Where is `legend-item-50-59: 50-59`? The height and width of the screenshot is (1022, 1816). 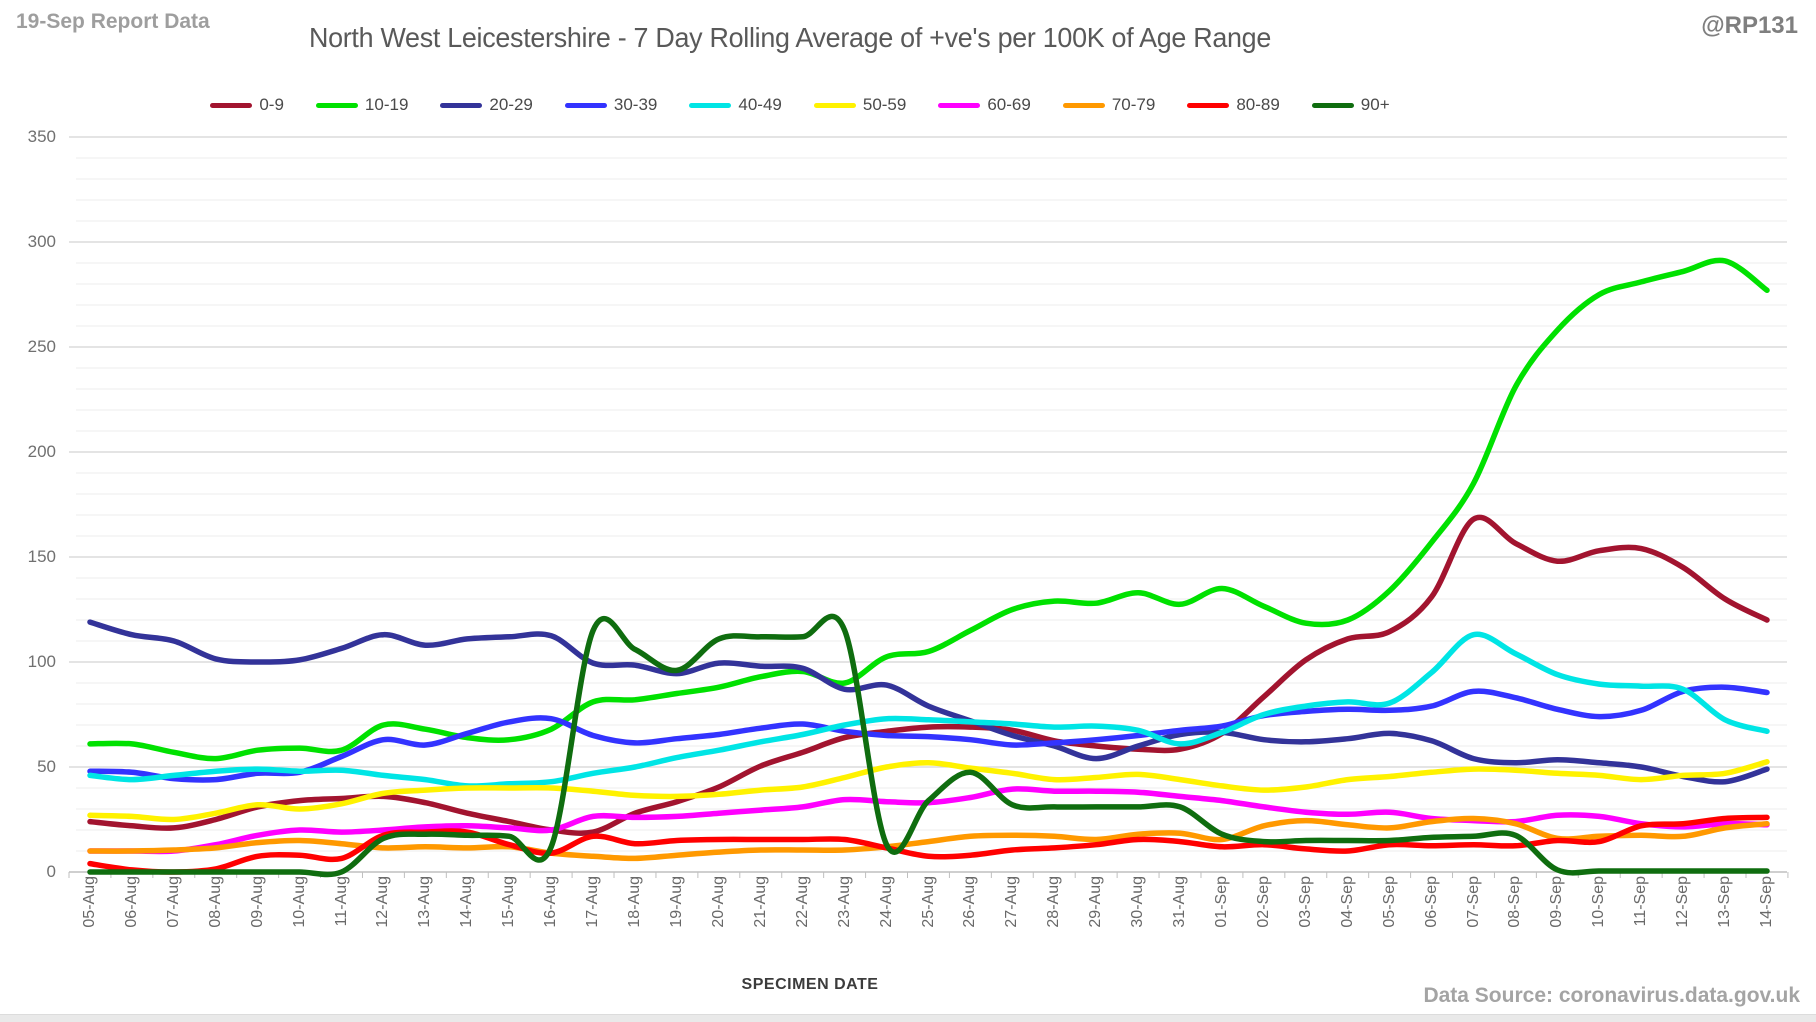 legend-item-50-59: 50-59 is located at coordinates (860, 105).